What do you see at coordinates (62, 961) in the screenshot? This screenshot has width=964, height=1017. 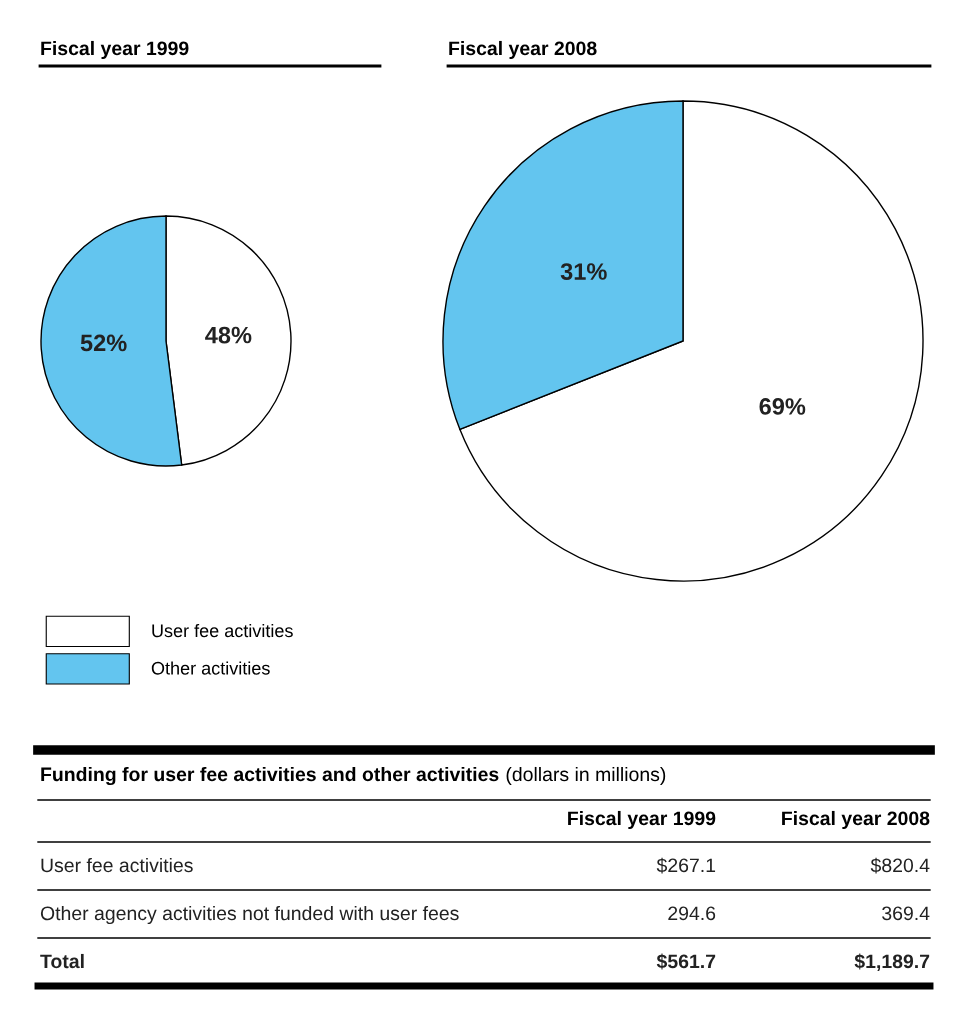 I see `text: Total` at bounding box center [62, 961].